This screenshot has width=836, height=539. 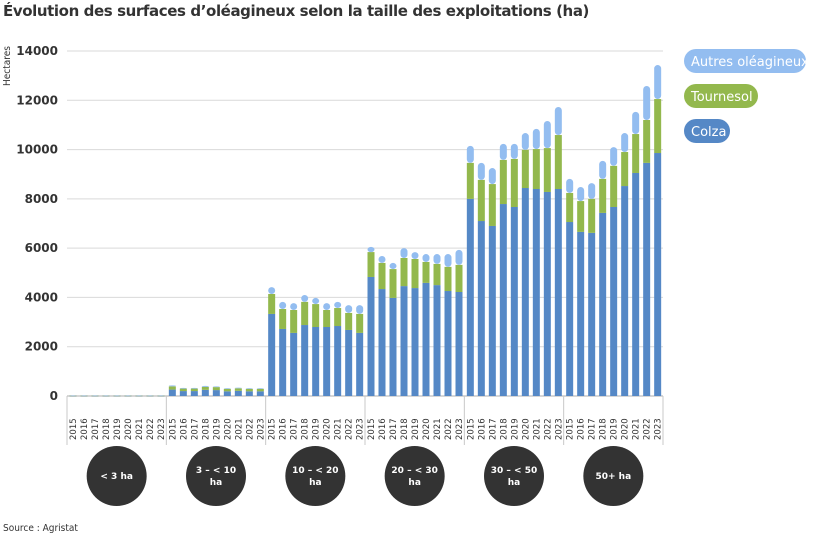 What do you see at coordinates (37, 150) in the screenshot?
I see `y-tick-label: 10000` at bounding box center [37, 150].